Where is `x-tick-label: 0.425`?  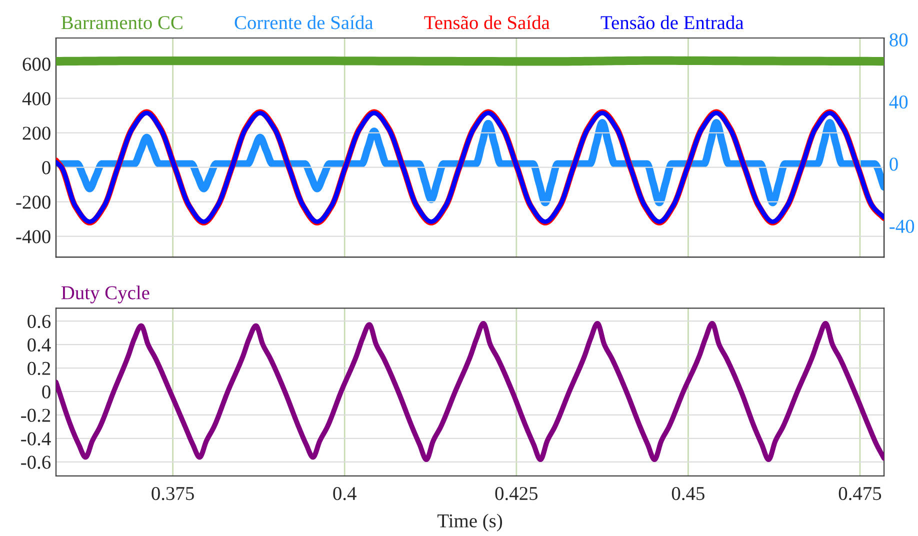
x-tick-label: 0.425 is located at coordinates (516, 493).